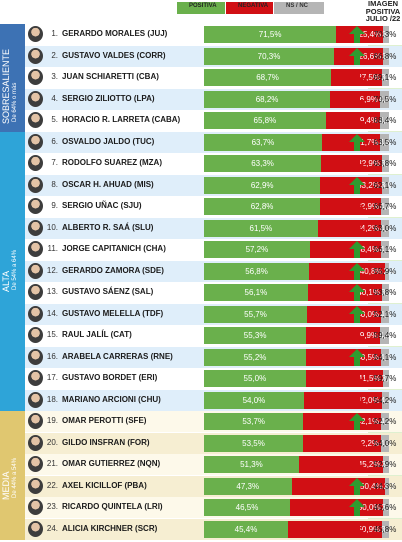  I want to click on bar-nsnc-label: 3,1, so click(388, 56).